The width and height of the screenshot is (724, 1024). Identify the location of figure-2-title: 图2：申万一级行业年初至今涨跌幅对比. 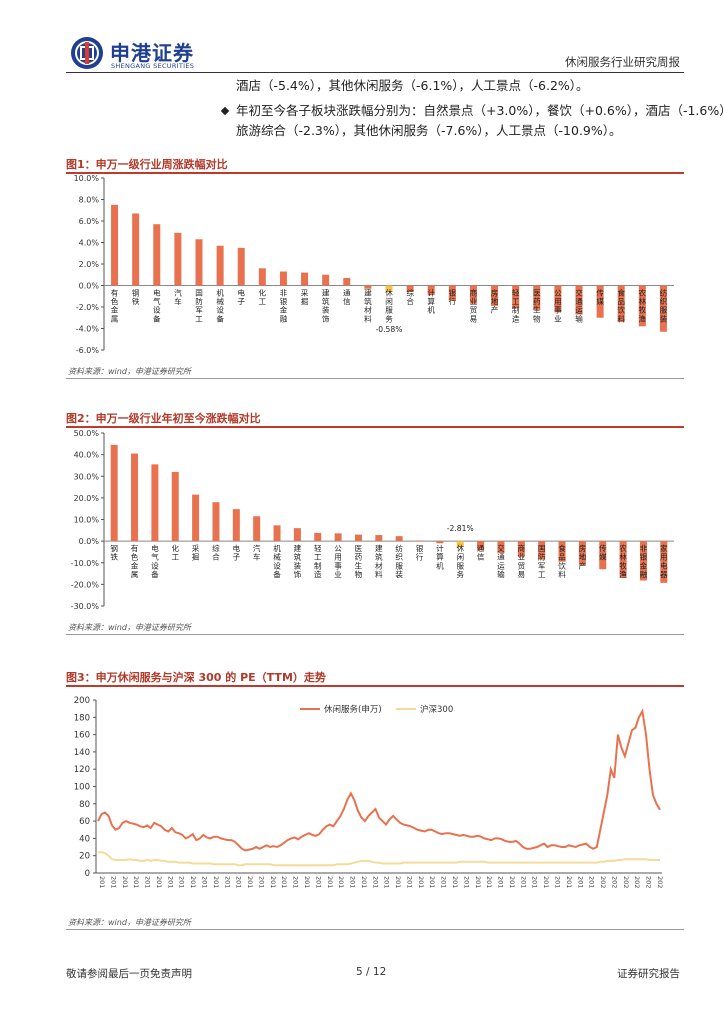
(163, 418).